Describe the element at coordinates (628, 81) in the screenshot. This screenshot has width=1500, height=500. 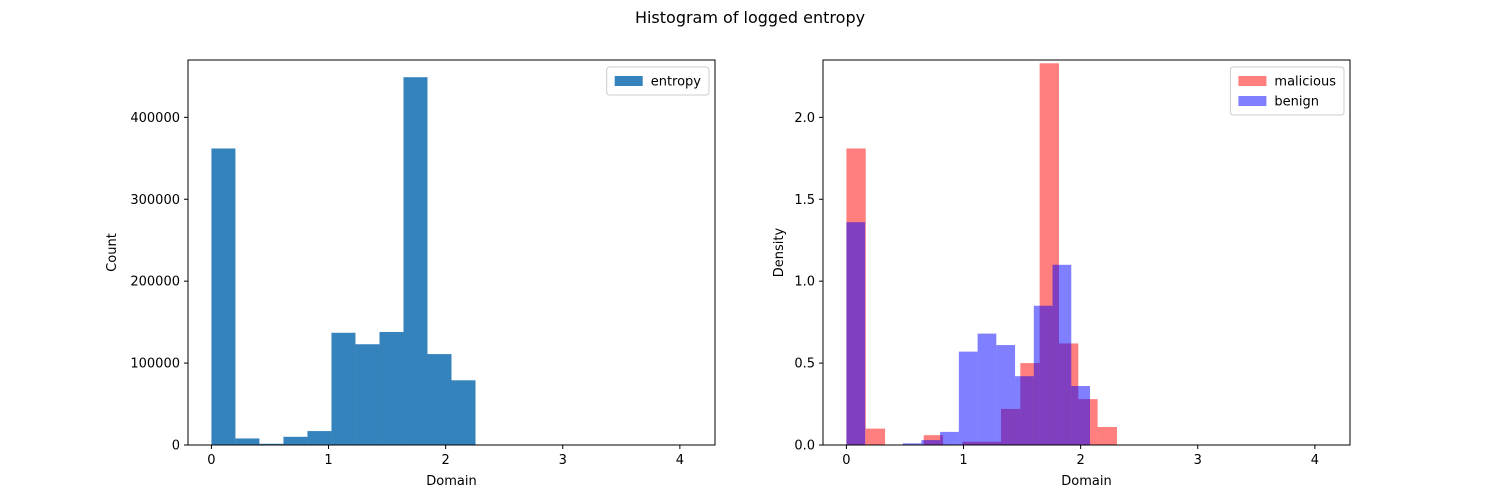
I see `legend-swatch-entropy` at that location.